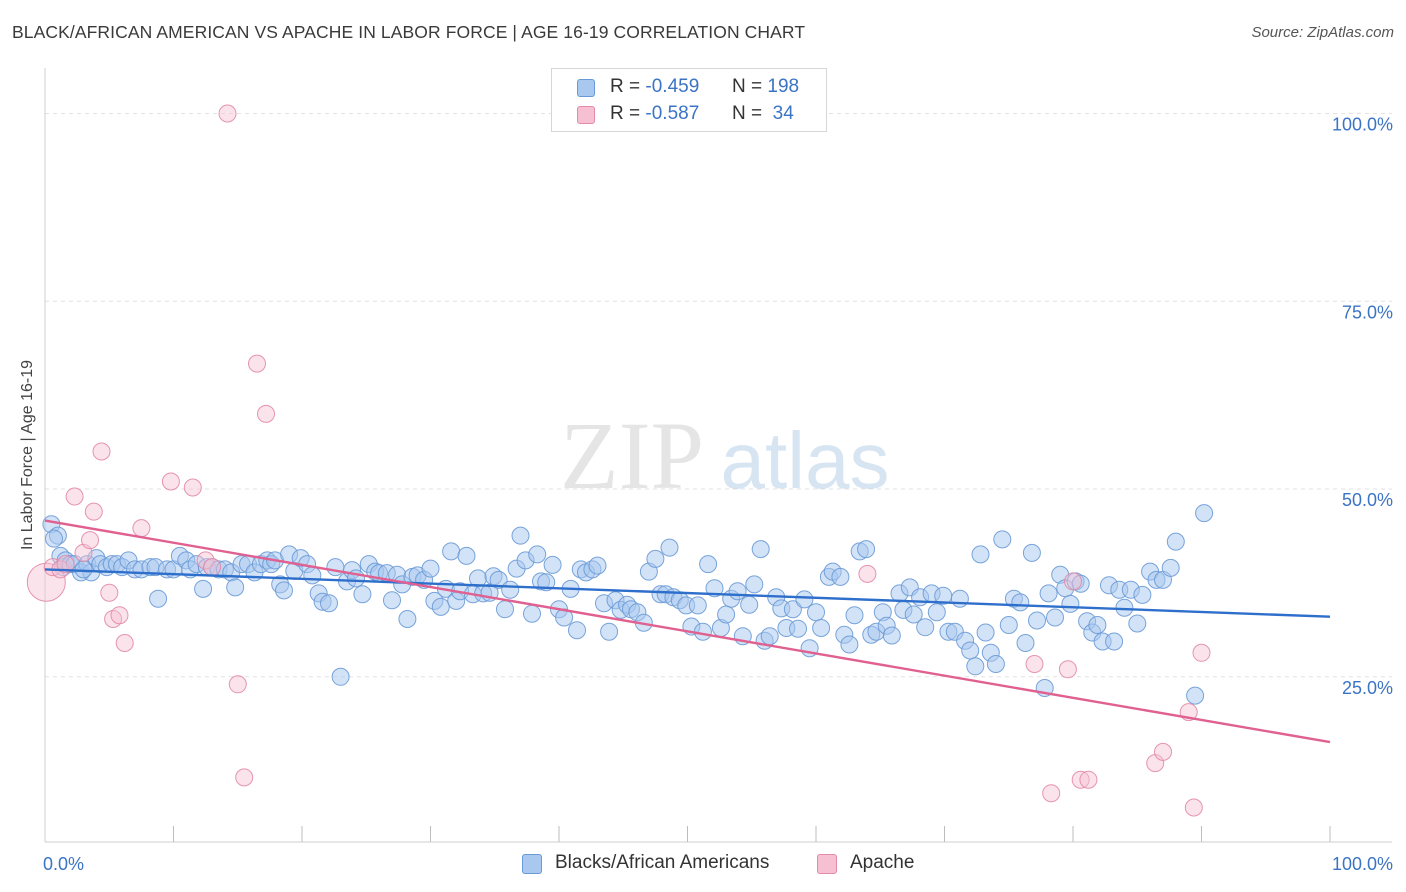 This screenshot has height=892, width=1406. I want to click on y-tick-label: 75.0%, so click(1367, 312).